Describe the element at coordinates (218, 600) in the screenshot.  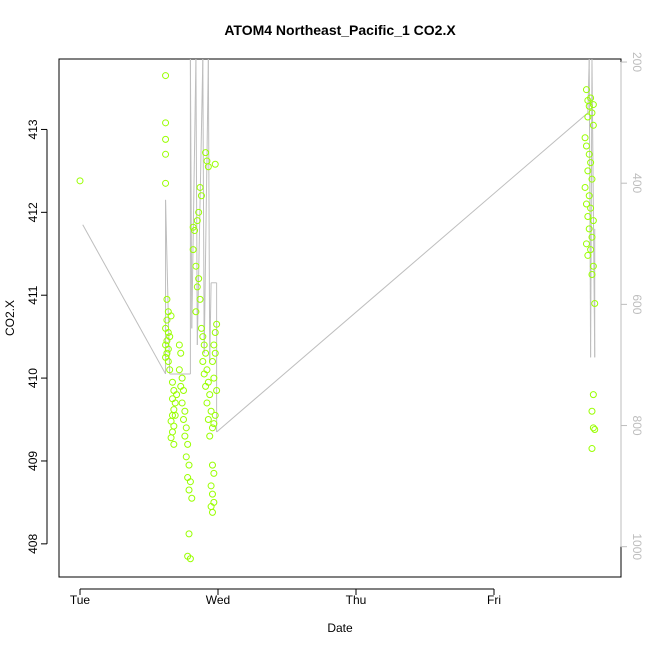
I see `x-tick-label: Wed` at that location.